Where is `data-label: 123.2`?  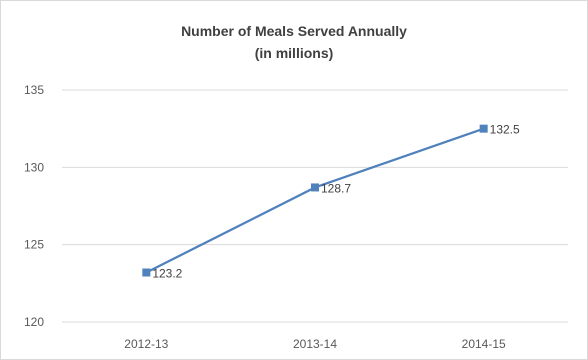 data-label: 123.2 is located at coordinates (167, 274).